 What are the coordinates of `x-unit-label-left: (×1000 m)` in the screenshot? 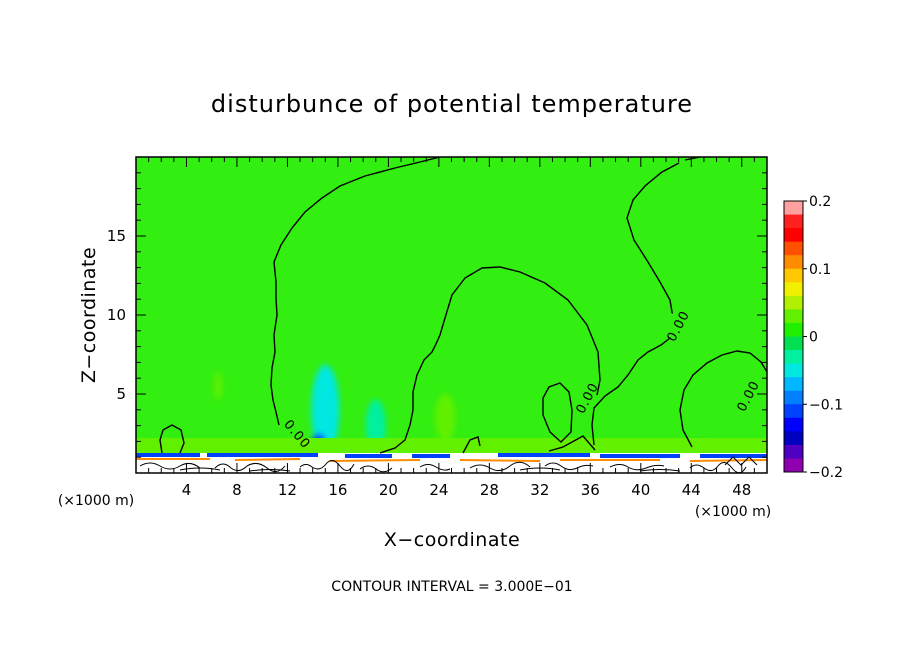 It's located at (96, 501).